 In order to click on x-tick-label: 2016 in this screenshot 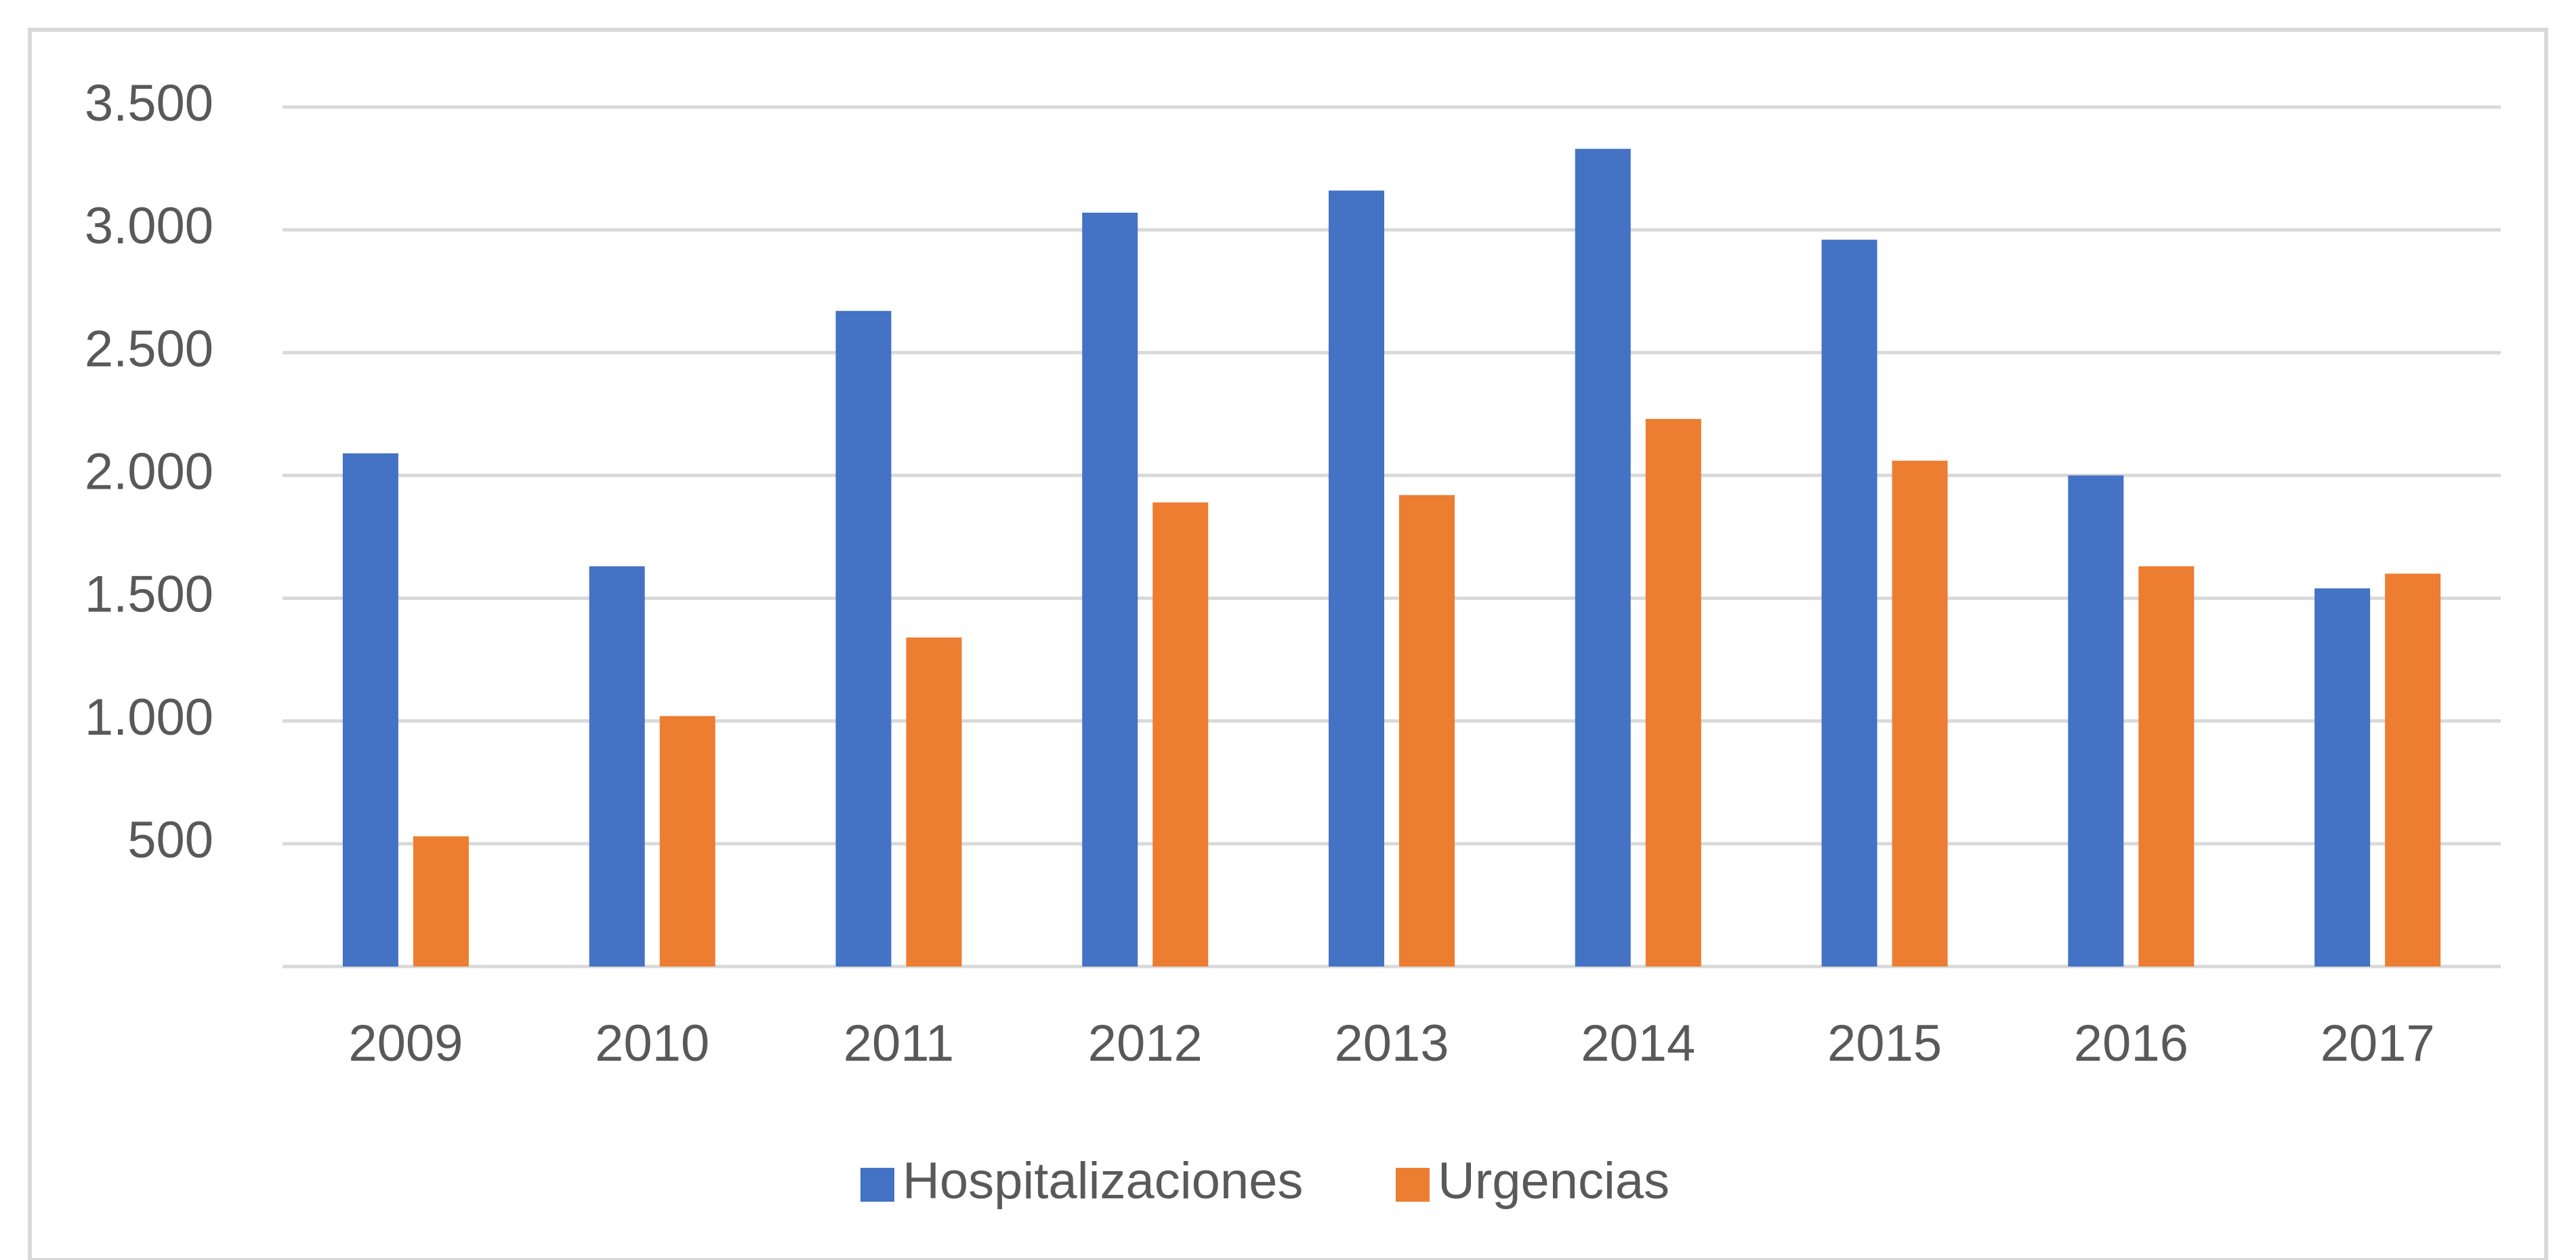, I will do `click(2131, 1043)`.